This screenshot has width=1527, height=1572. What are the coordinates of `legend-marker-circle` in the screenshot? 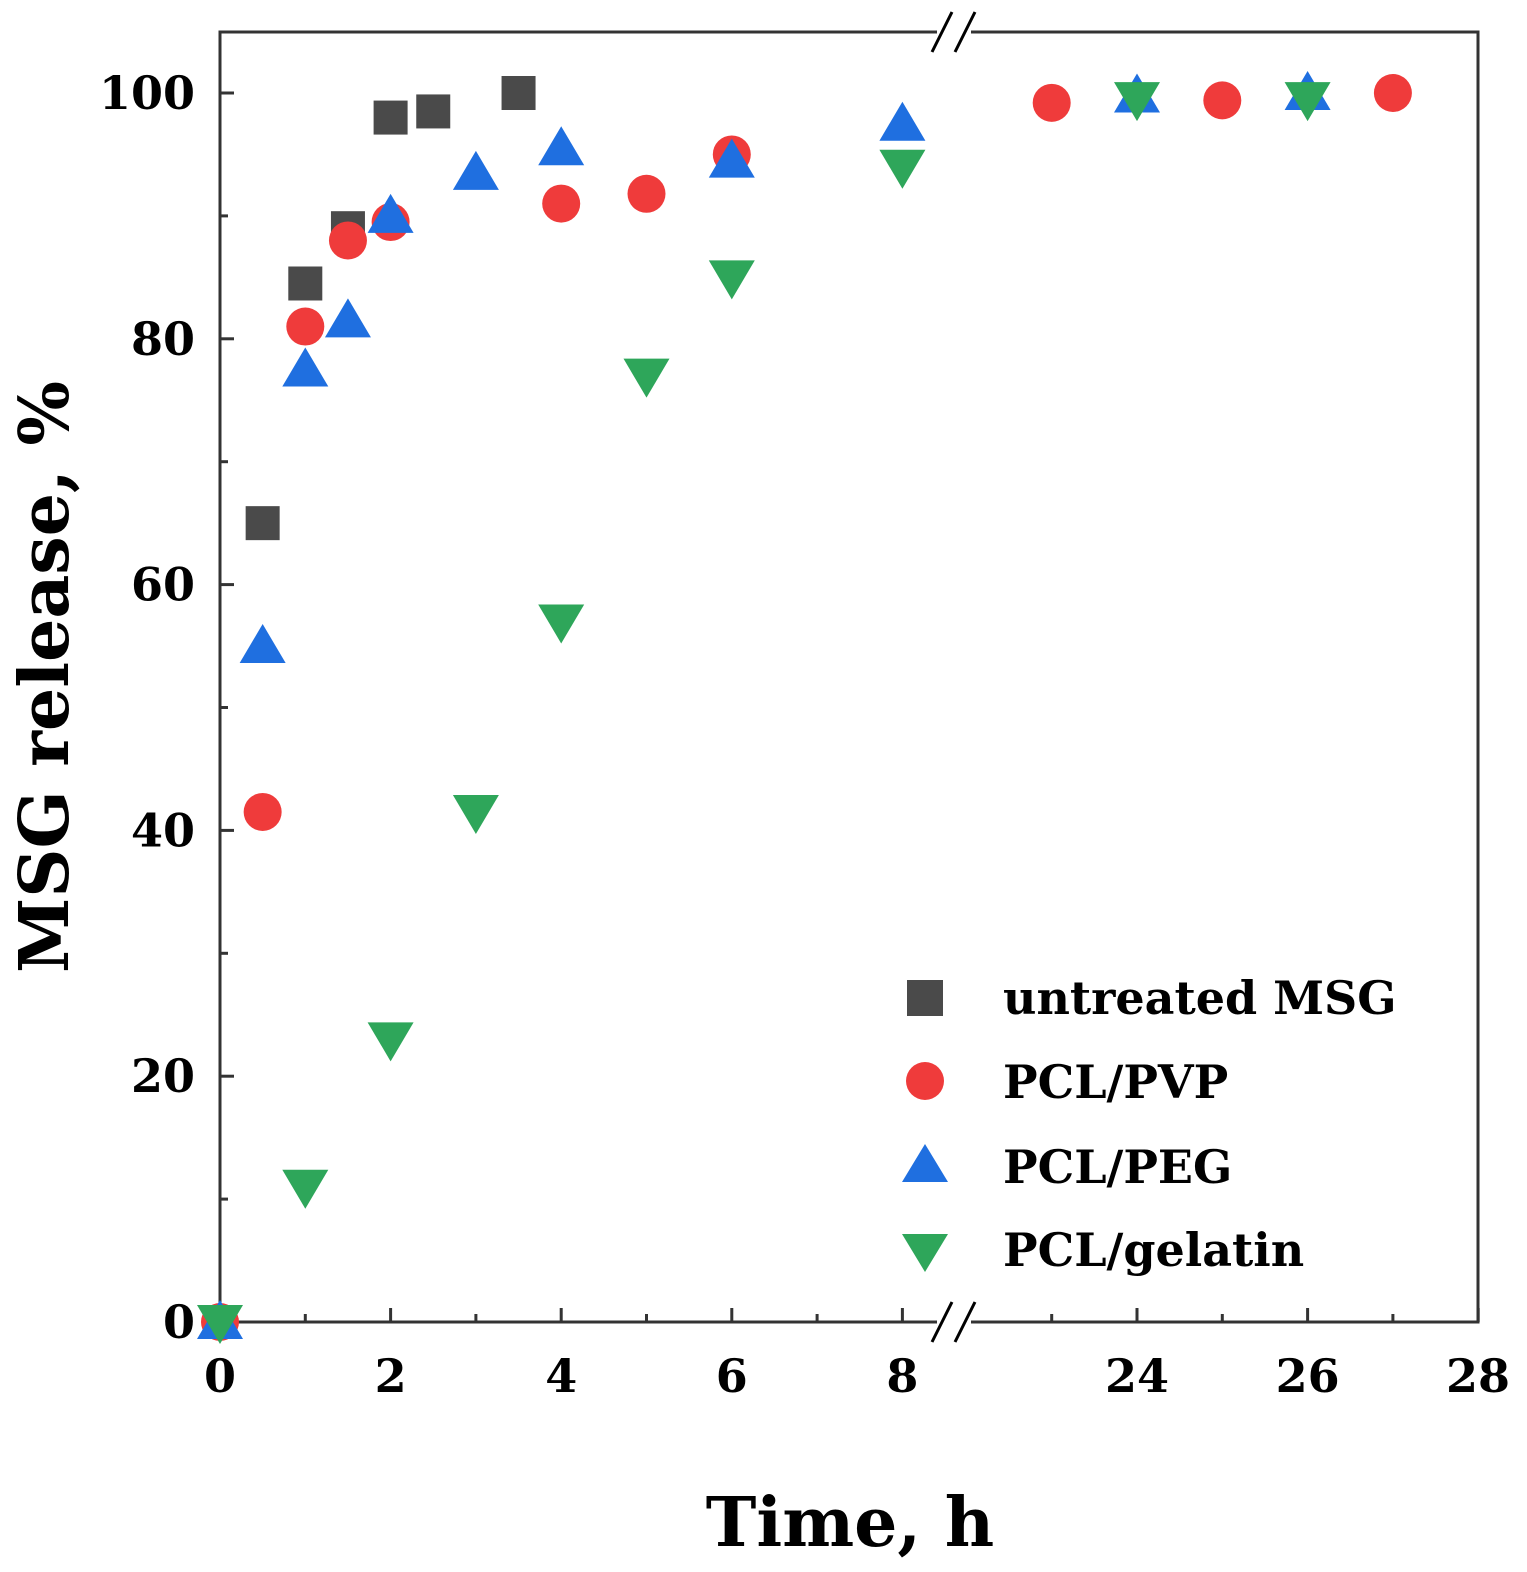 It's located at (925, 1081).